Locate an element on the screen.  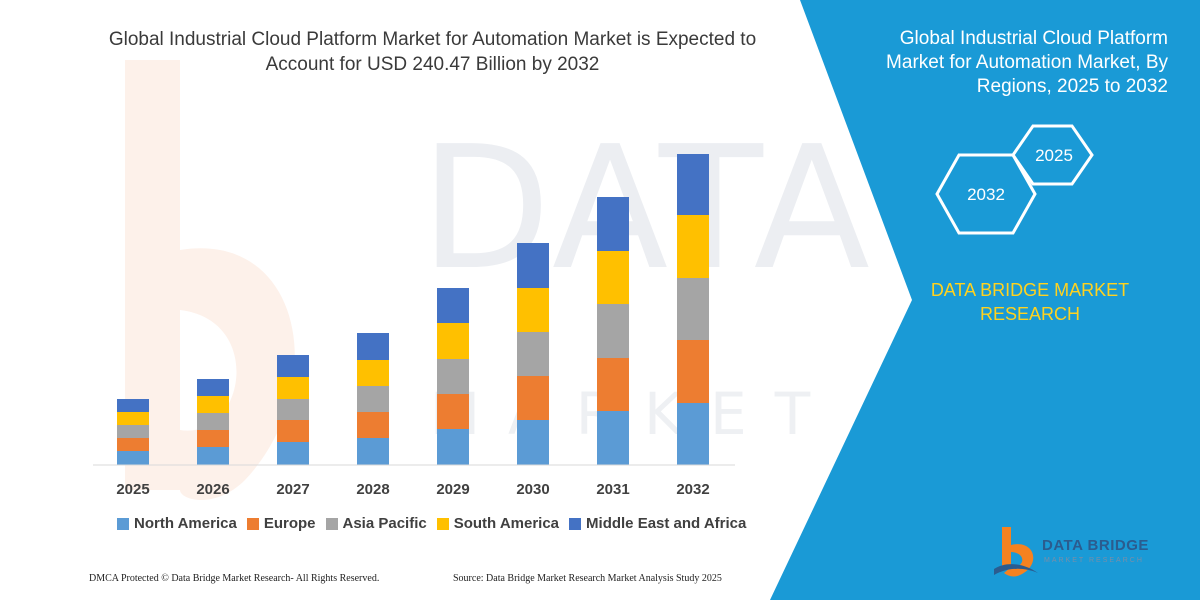
bar-segment-asia-pacific-2025 is located at coordinates (133, 431).